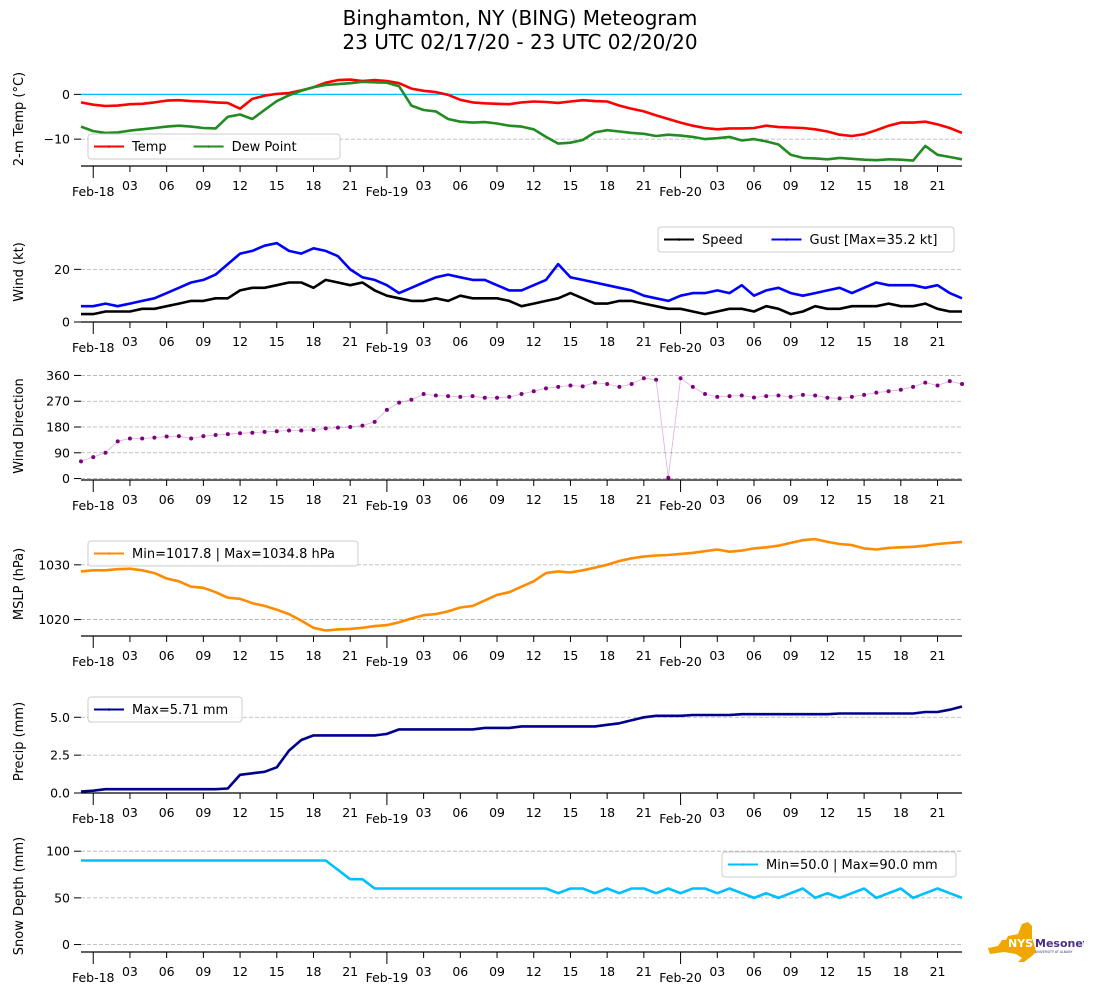 The height and width of the screenshot is (1001, 1094). I want to click on precip-ytick-label: 0.0, so click(60, 793).